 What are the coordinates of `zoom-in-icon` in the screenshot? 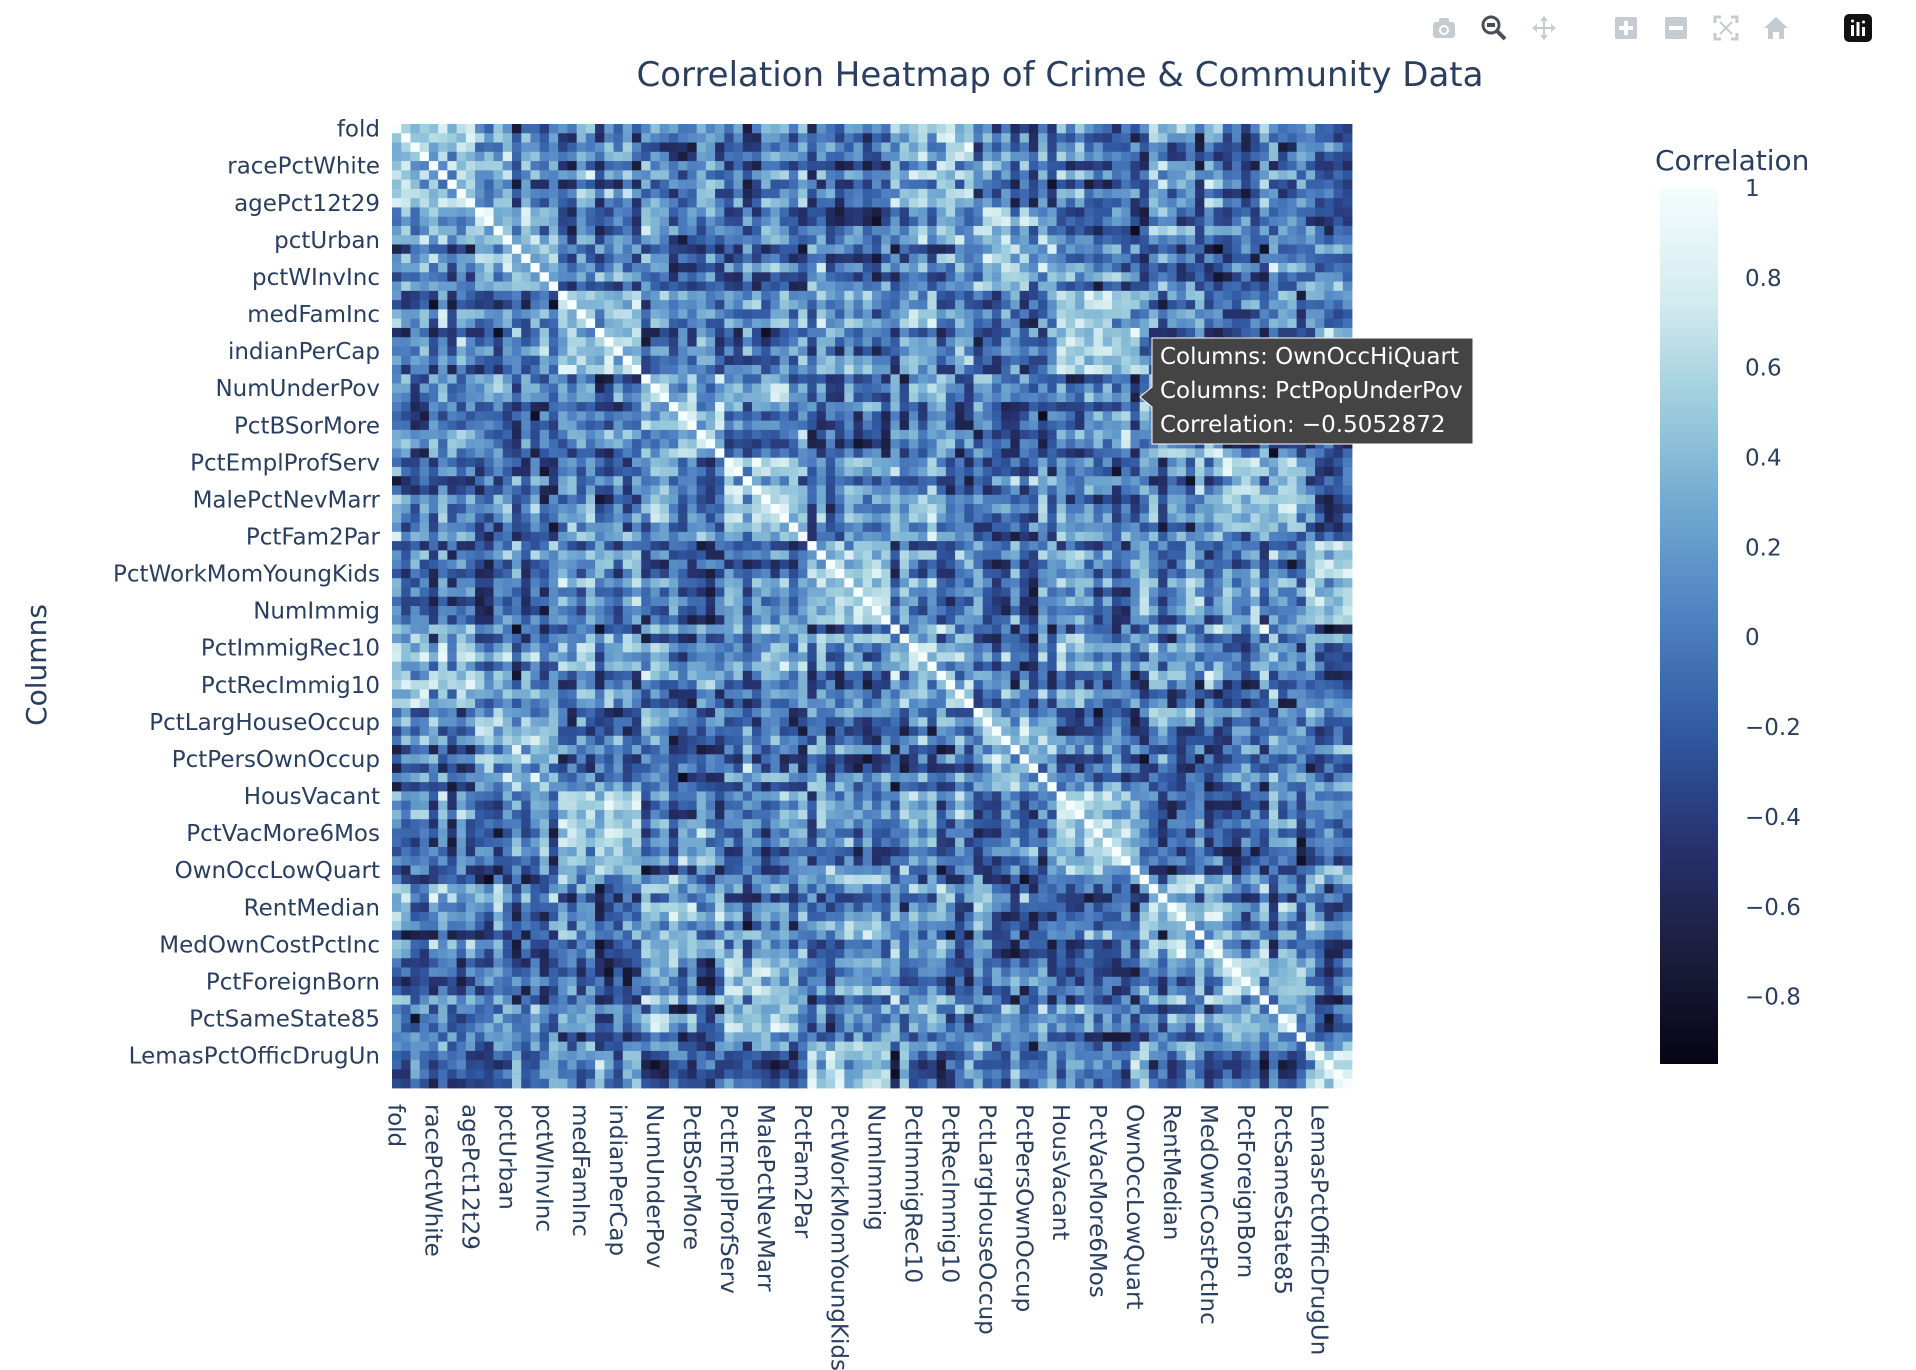 It's located at (1626, 28).